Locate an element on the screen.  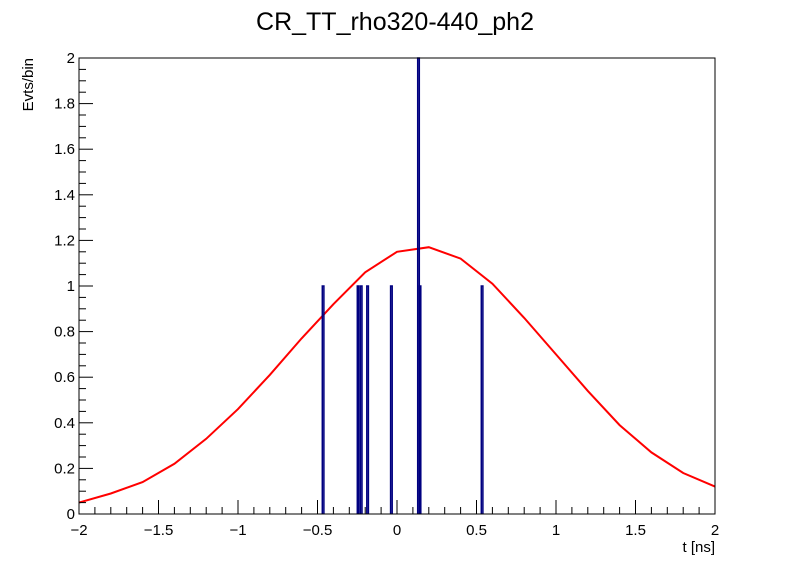
x-axis-tick-labels: −2 −1.5 −1 −0.5 0 0.5 1 1.5 2 is located at coordinates (394, 530).